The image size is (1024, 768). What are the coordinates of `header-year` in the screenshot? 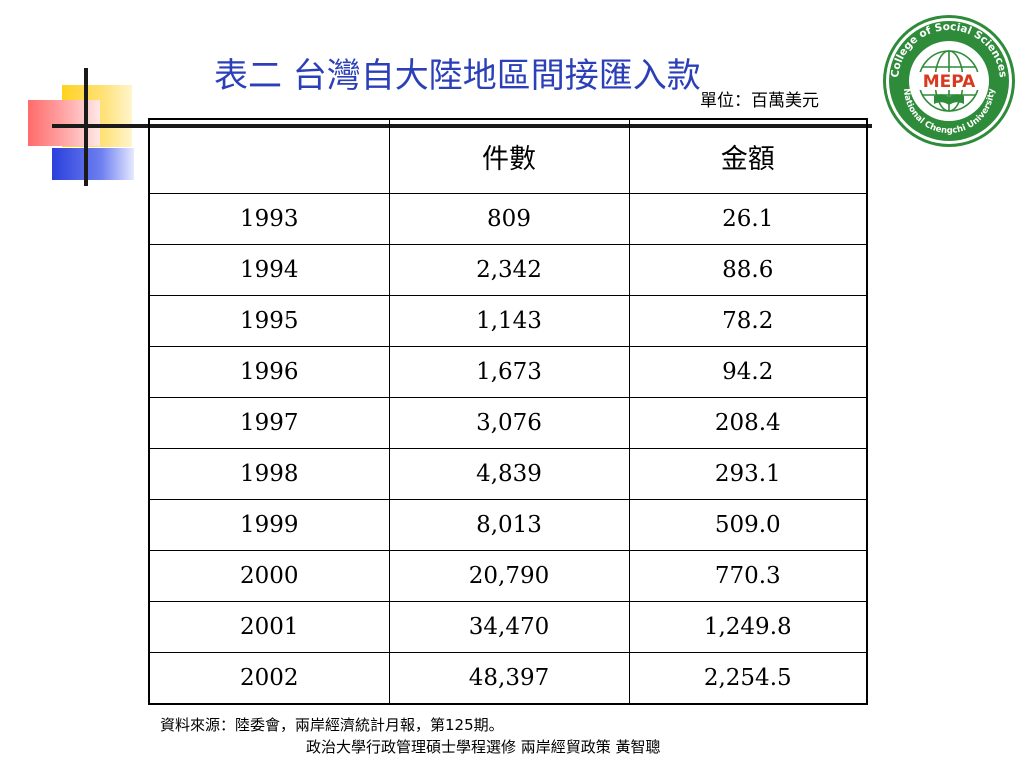 It's located at (269, 156).